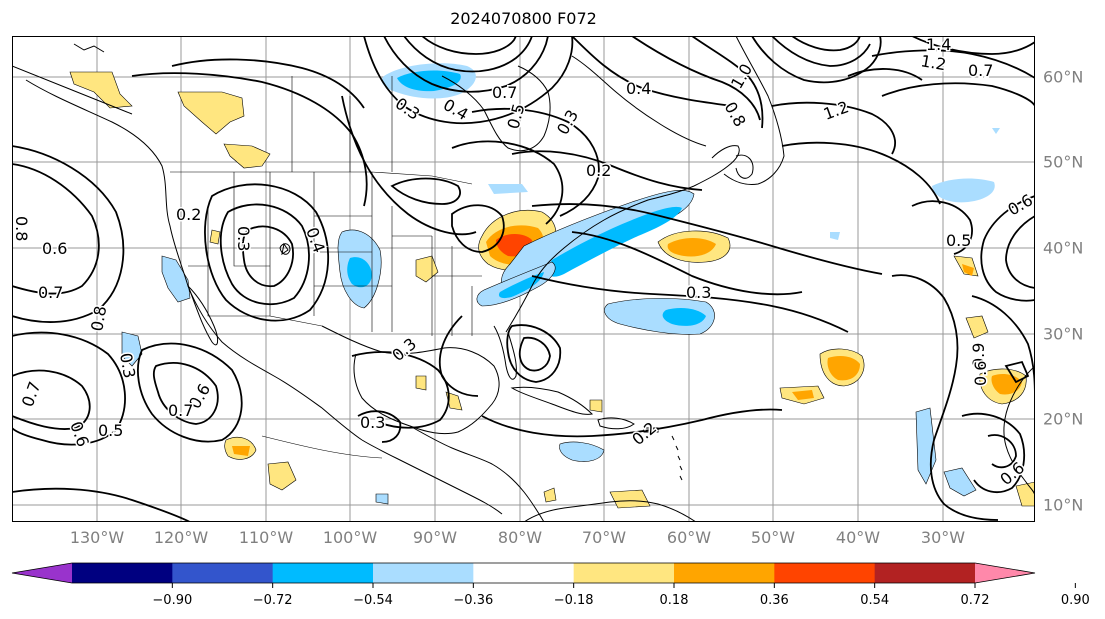 This screenshot has width=1105, height=619. Describe the element at coordinates (181, 537) in the screenshot. I see `lon-label: 120°W` at that location.